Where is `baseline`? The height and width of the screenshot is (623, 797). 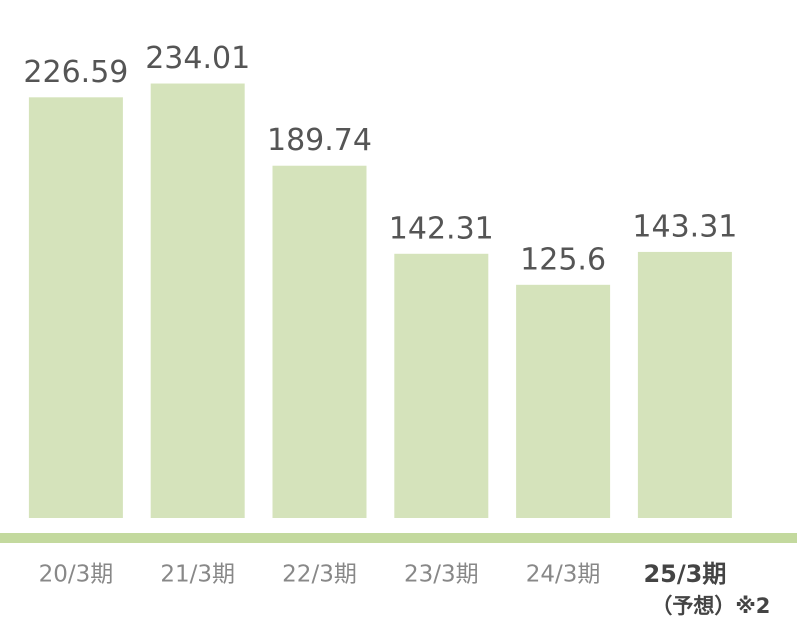
baseline is located at coordinates (398, 538).